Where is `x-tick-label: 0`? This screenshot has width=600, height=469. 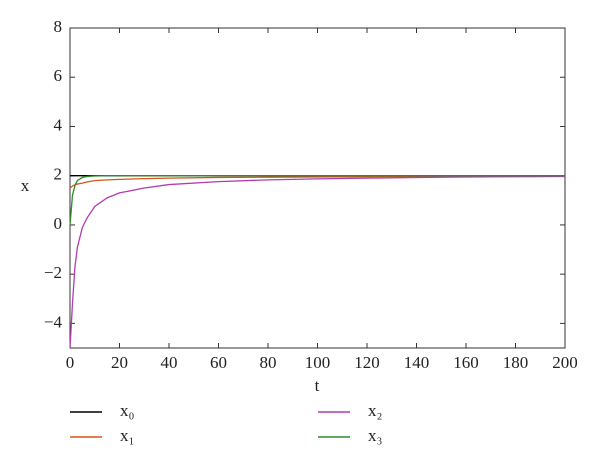 x-tick-label: 0 is located at coordinates (70, 362).